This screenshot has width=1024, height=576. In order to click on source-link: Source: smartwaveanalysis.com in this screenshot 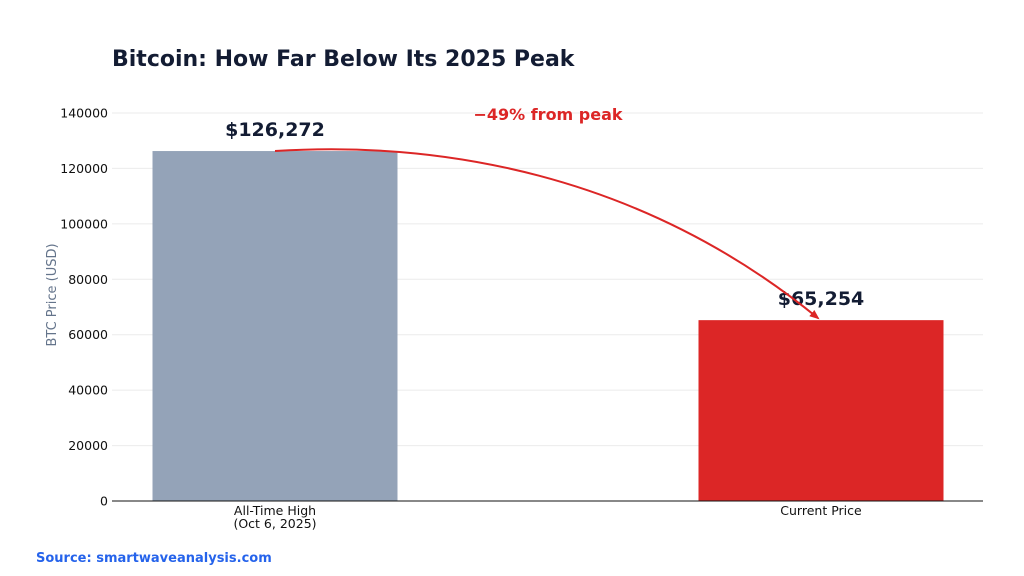, I will do `click(154, 558)`.